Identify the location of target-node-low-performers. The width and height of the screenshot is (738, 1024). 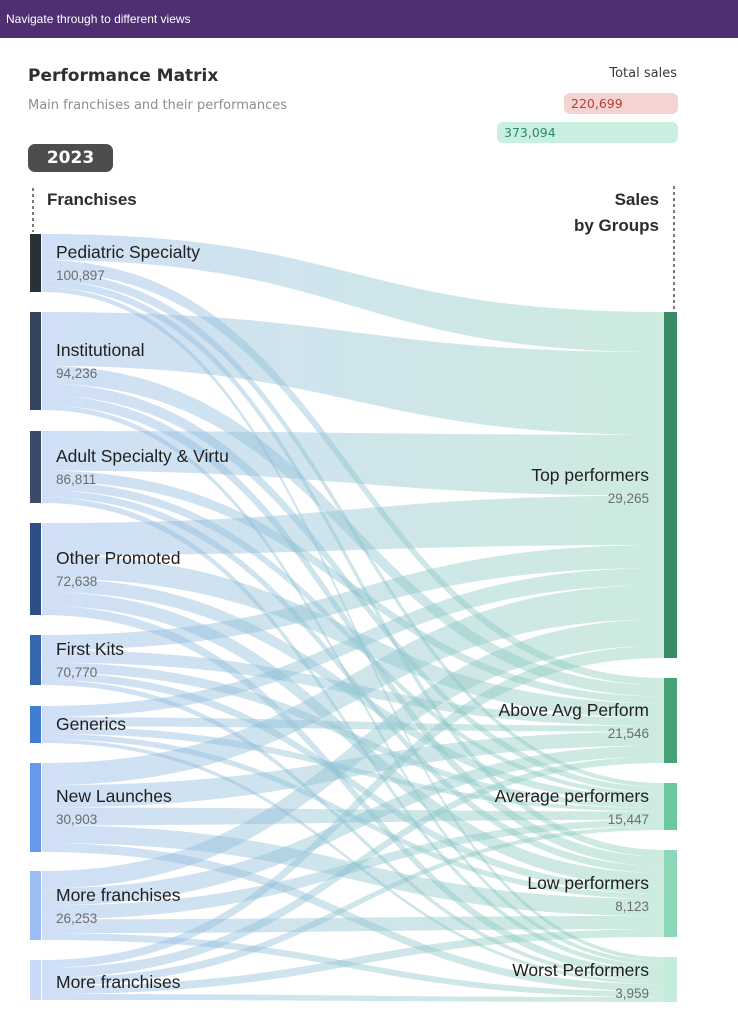
(670, 893).